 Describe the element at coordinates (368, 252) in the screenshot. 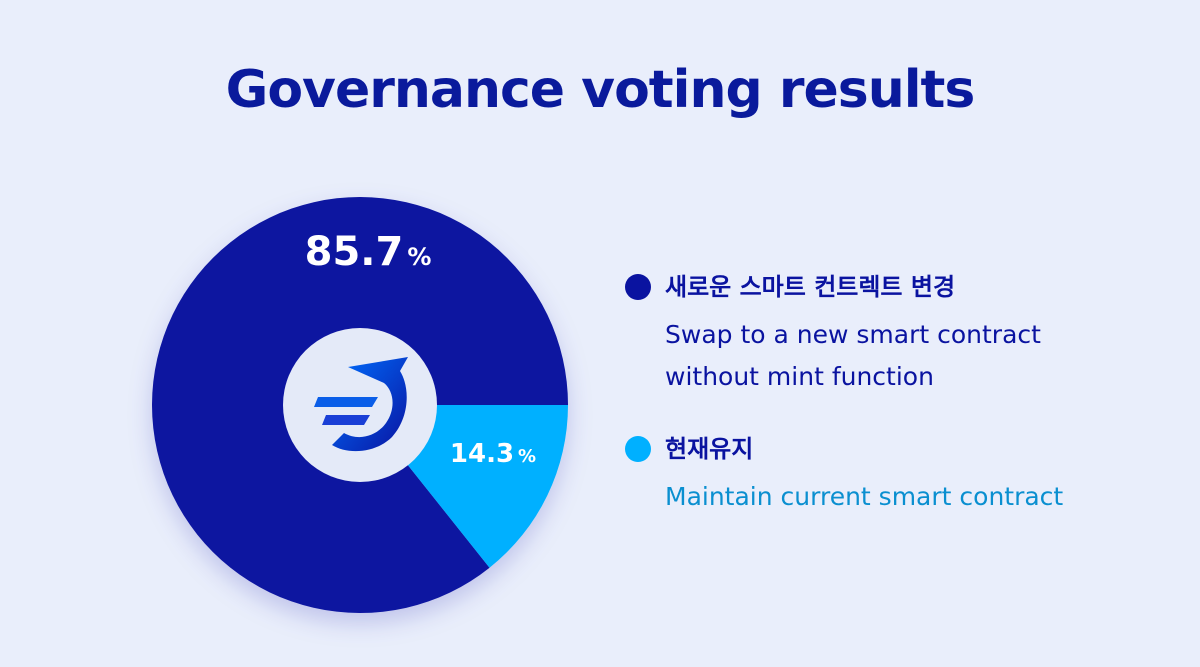

I see `data-label-new-contract: 85.7%` at that location.